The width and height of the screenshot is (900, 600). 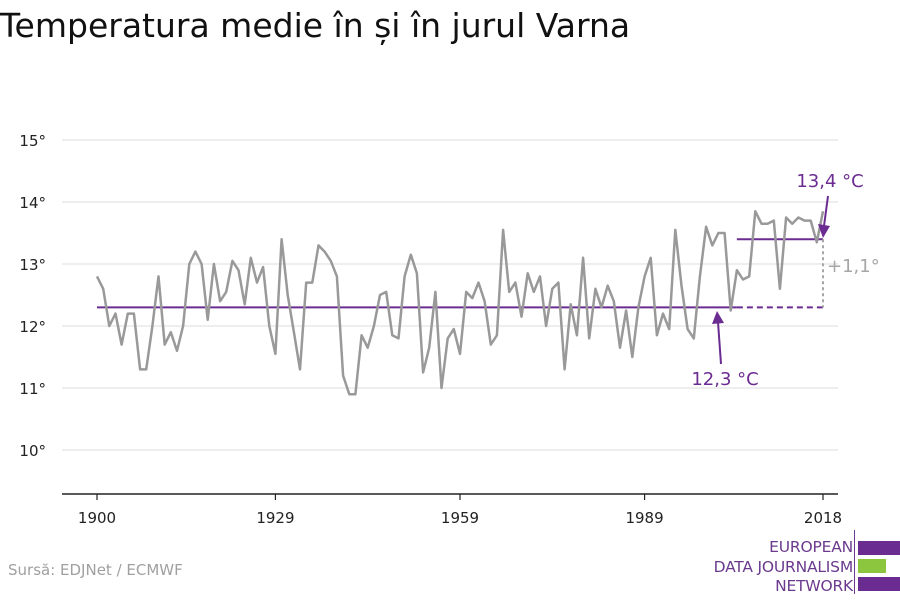 What do you see at coordinates (32, 451) in the screenshot?
I see `y-tick-label-10: 10°` at bounding box center [32, 451].